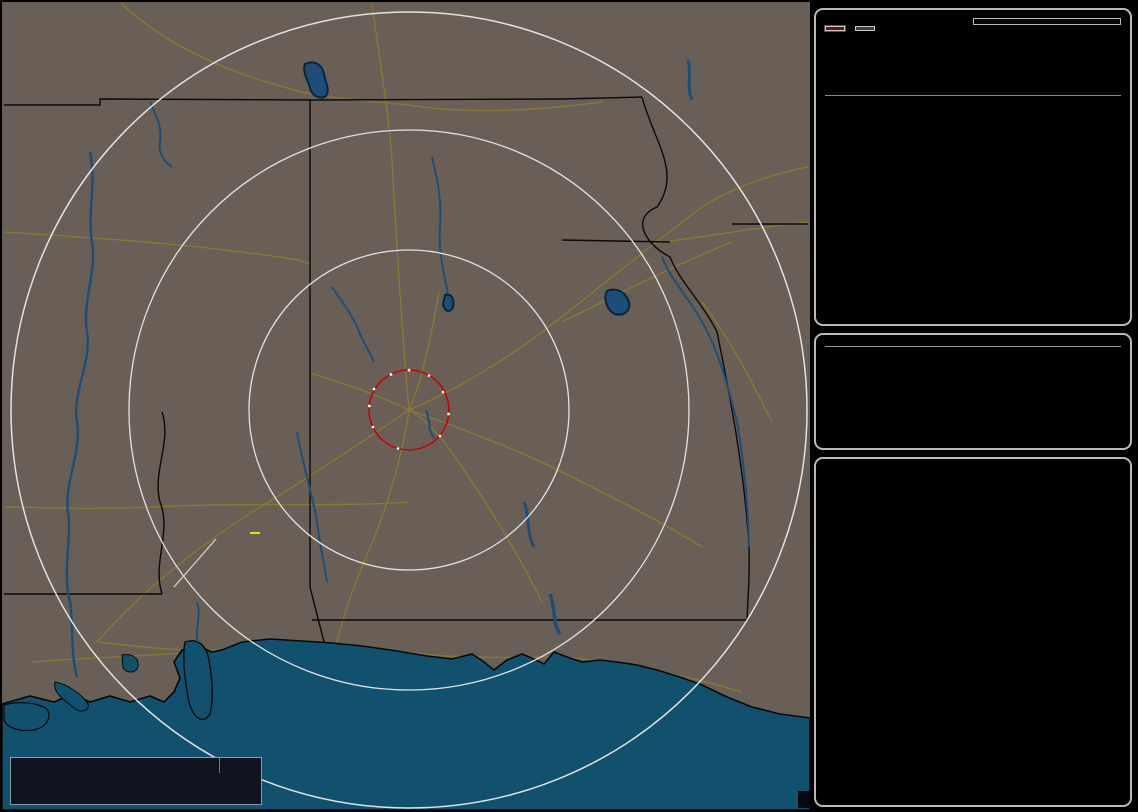 The width and height of the screenshot is (1138, 812). What do you see at coordinates (976, 615) in the screenshot?
I see `trend-graph` at bounding box center [976, 615].